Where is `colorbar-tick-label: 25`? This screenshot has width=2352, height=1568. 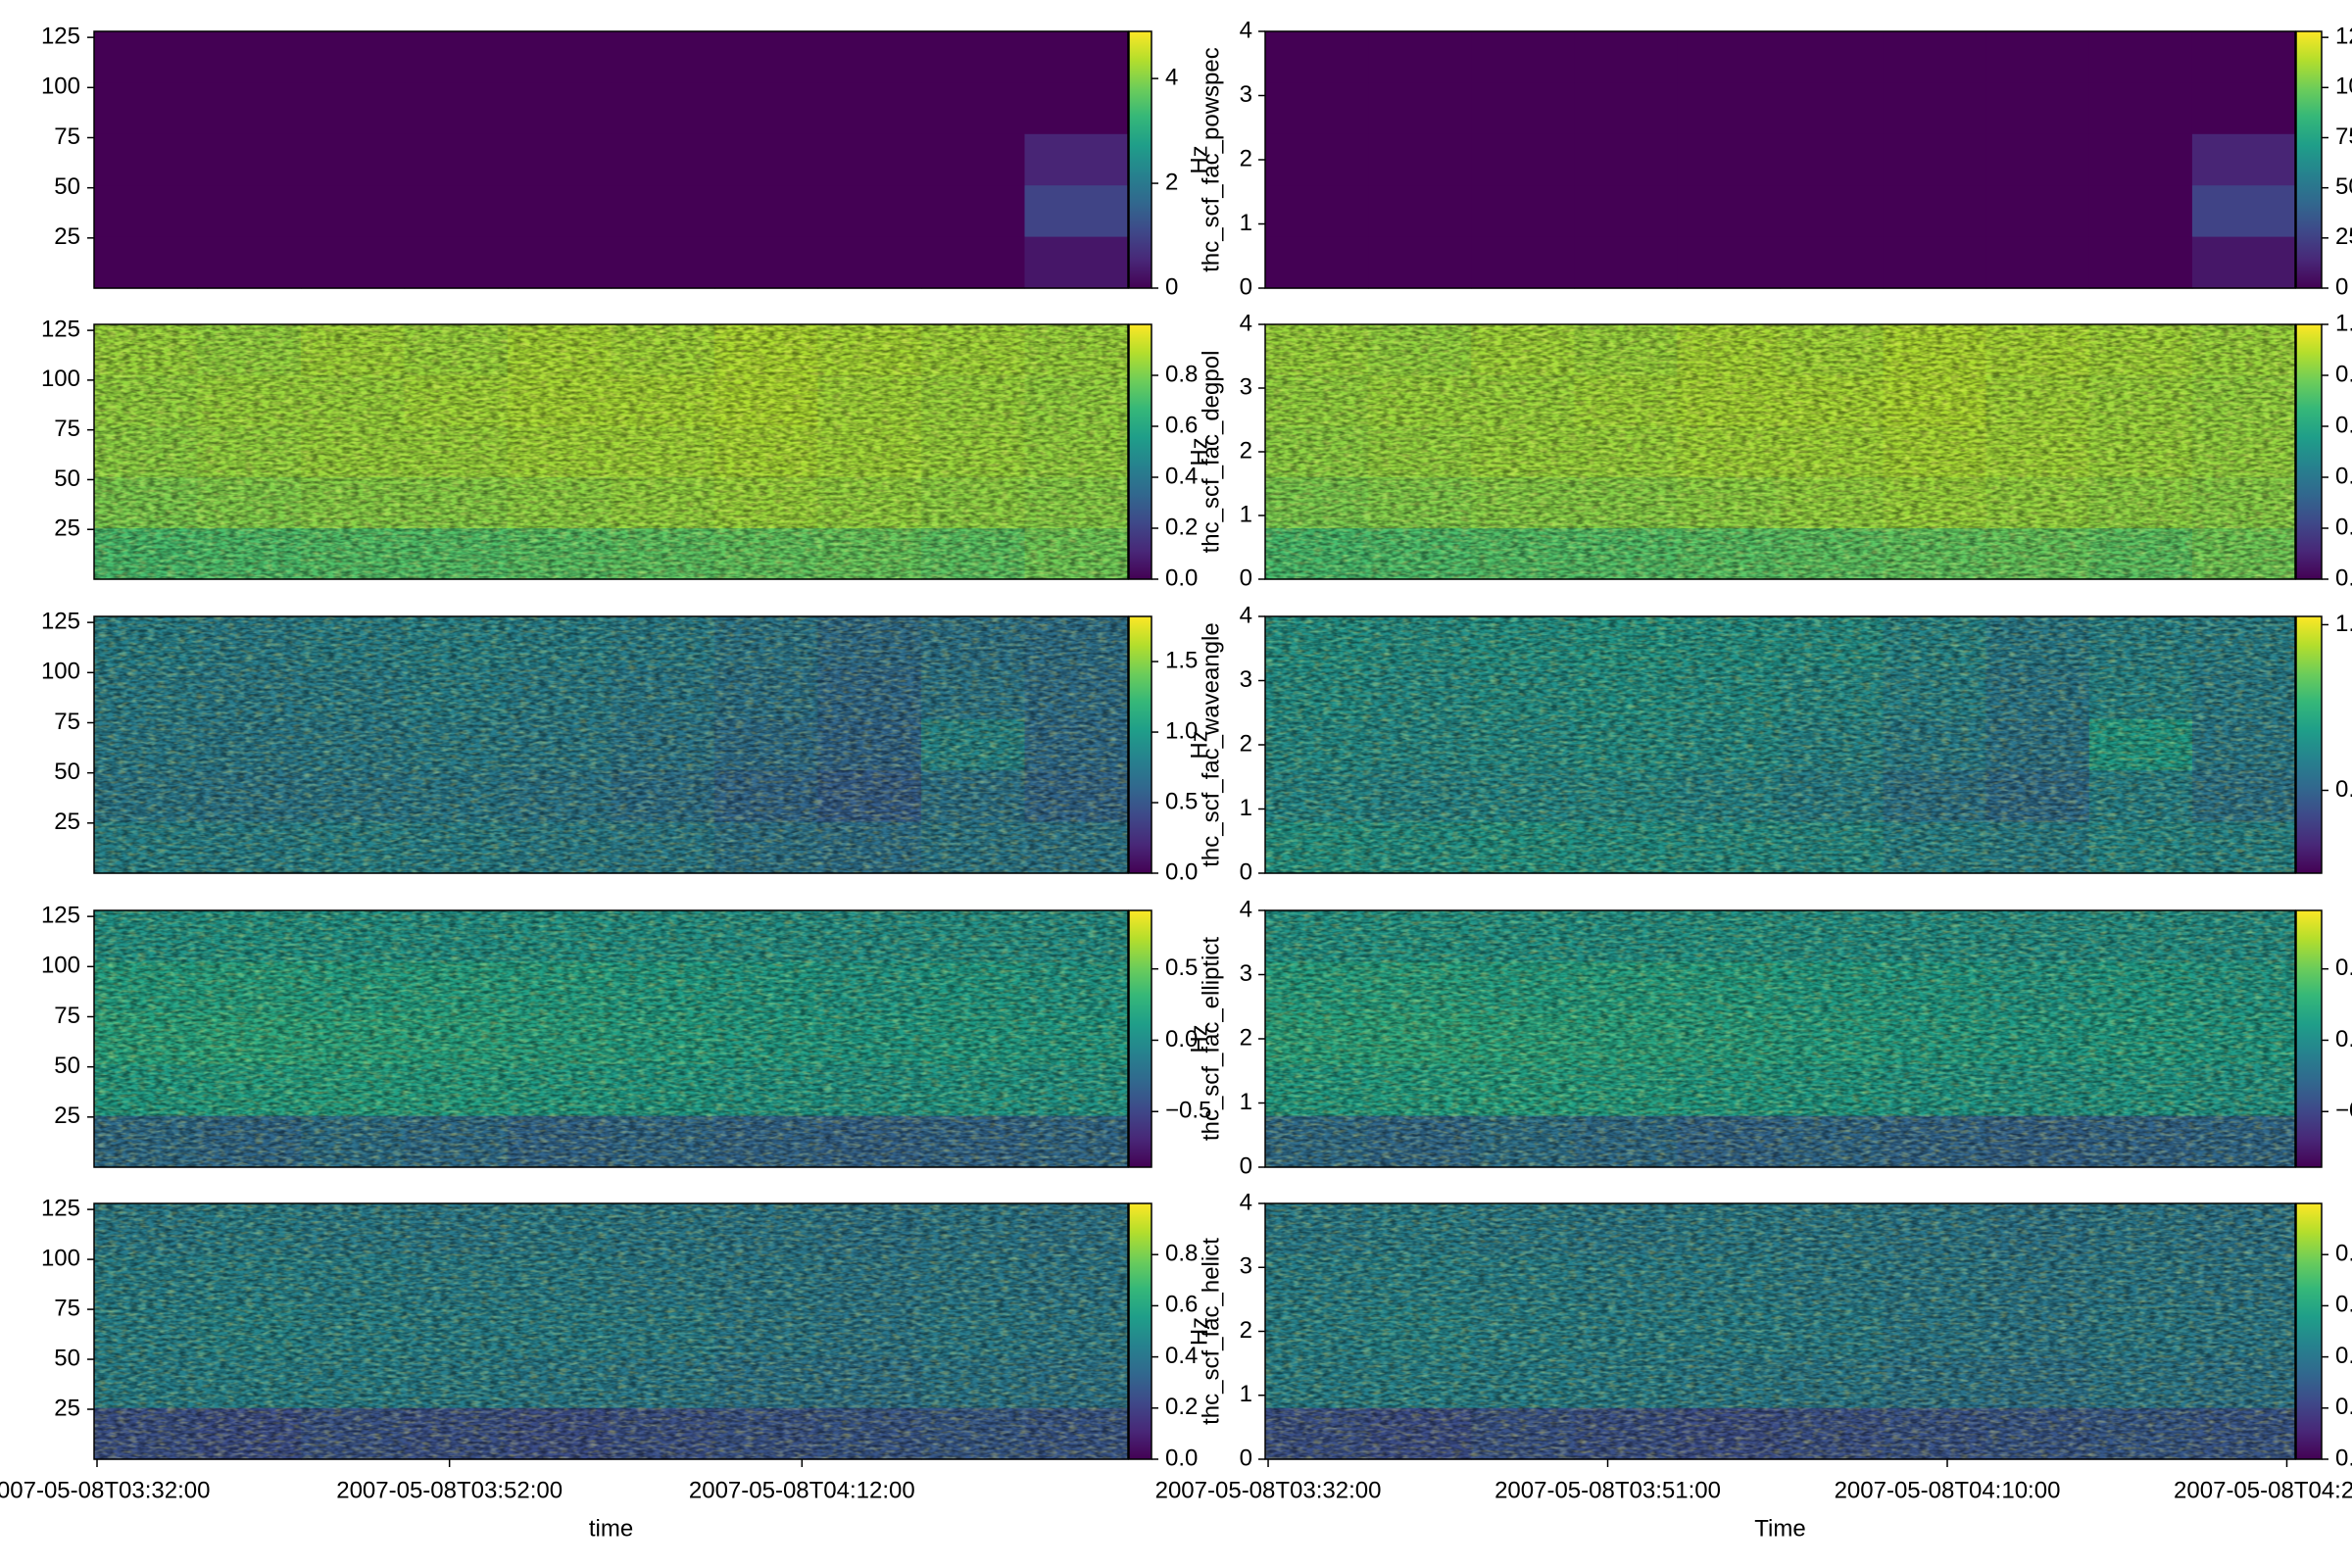
colorbar-tick-label: 25 is located at coordinates (2343, 236).